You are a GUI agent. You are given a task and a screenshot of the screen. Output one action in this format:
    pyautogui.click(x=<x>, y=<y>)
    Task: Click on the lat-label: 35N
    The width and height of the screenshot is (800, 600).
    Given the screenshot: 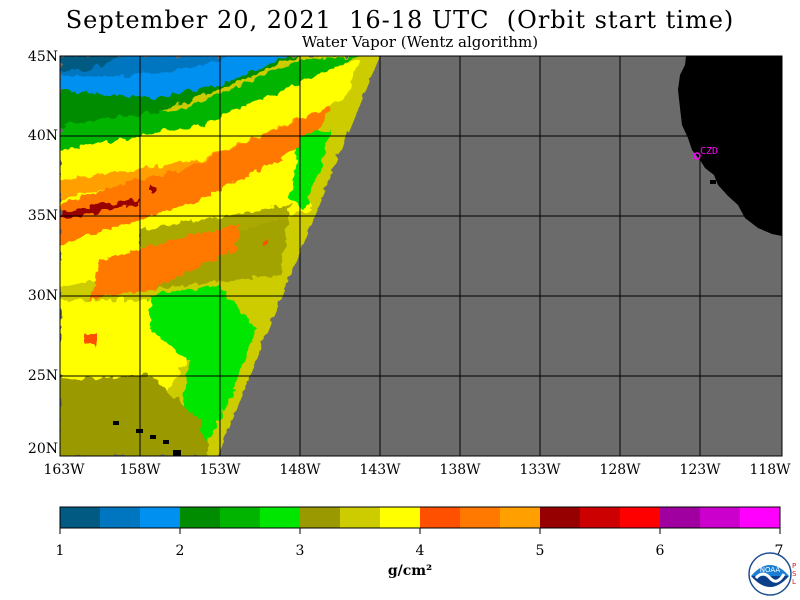 What is the action you would take?
    pyautogui.click(x=42, y=216)
    